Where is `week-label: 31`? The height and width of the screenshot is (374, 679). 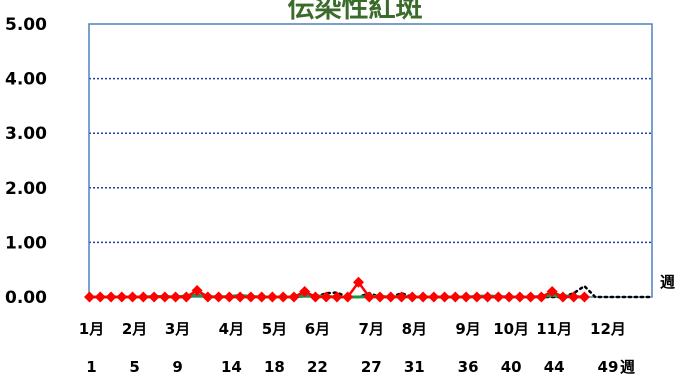
week-label: 31 is located at coordinates (414, 366).